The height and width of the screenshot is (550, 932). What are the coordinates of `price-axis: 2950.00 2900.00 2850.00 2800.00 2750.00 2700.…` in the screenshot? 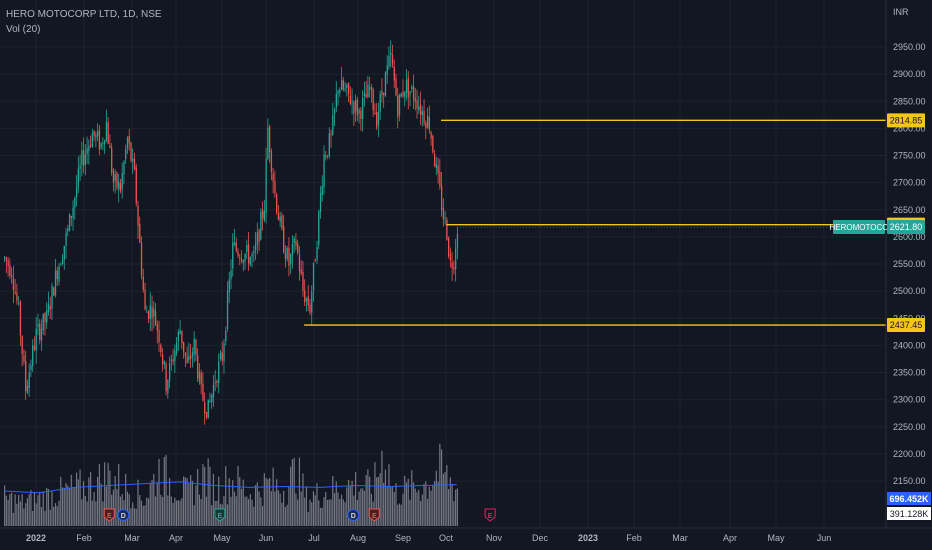 It's located at (909, 264).